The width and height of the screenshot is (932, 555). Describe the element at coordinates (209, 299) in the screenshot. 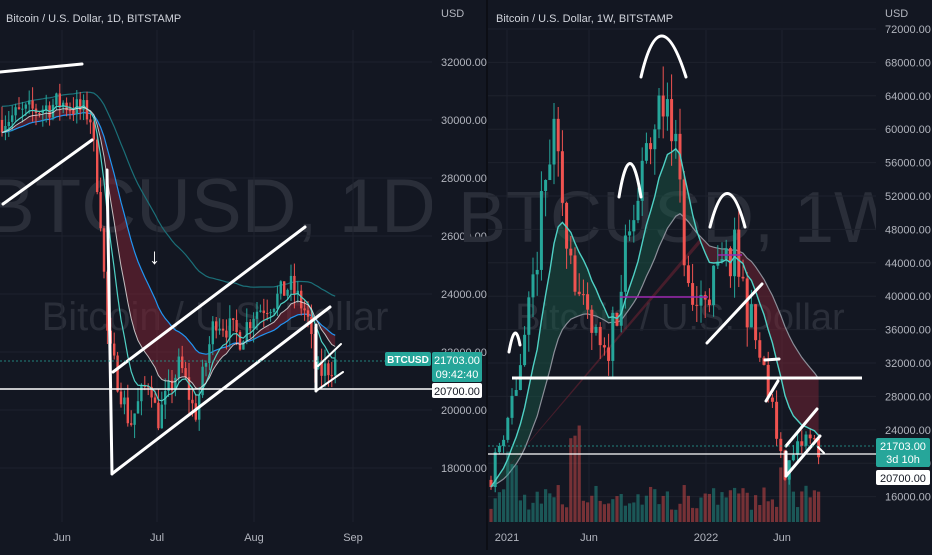

I see `channel-upper` at that location.